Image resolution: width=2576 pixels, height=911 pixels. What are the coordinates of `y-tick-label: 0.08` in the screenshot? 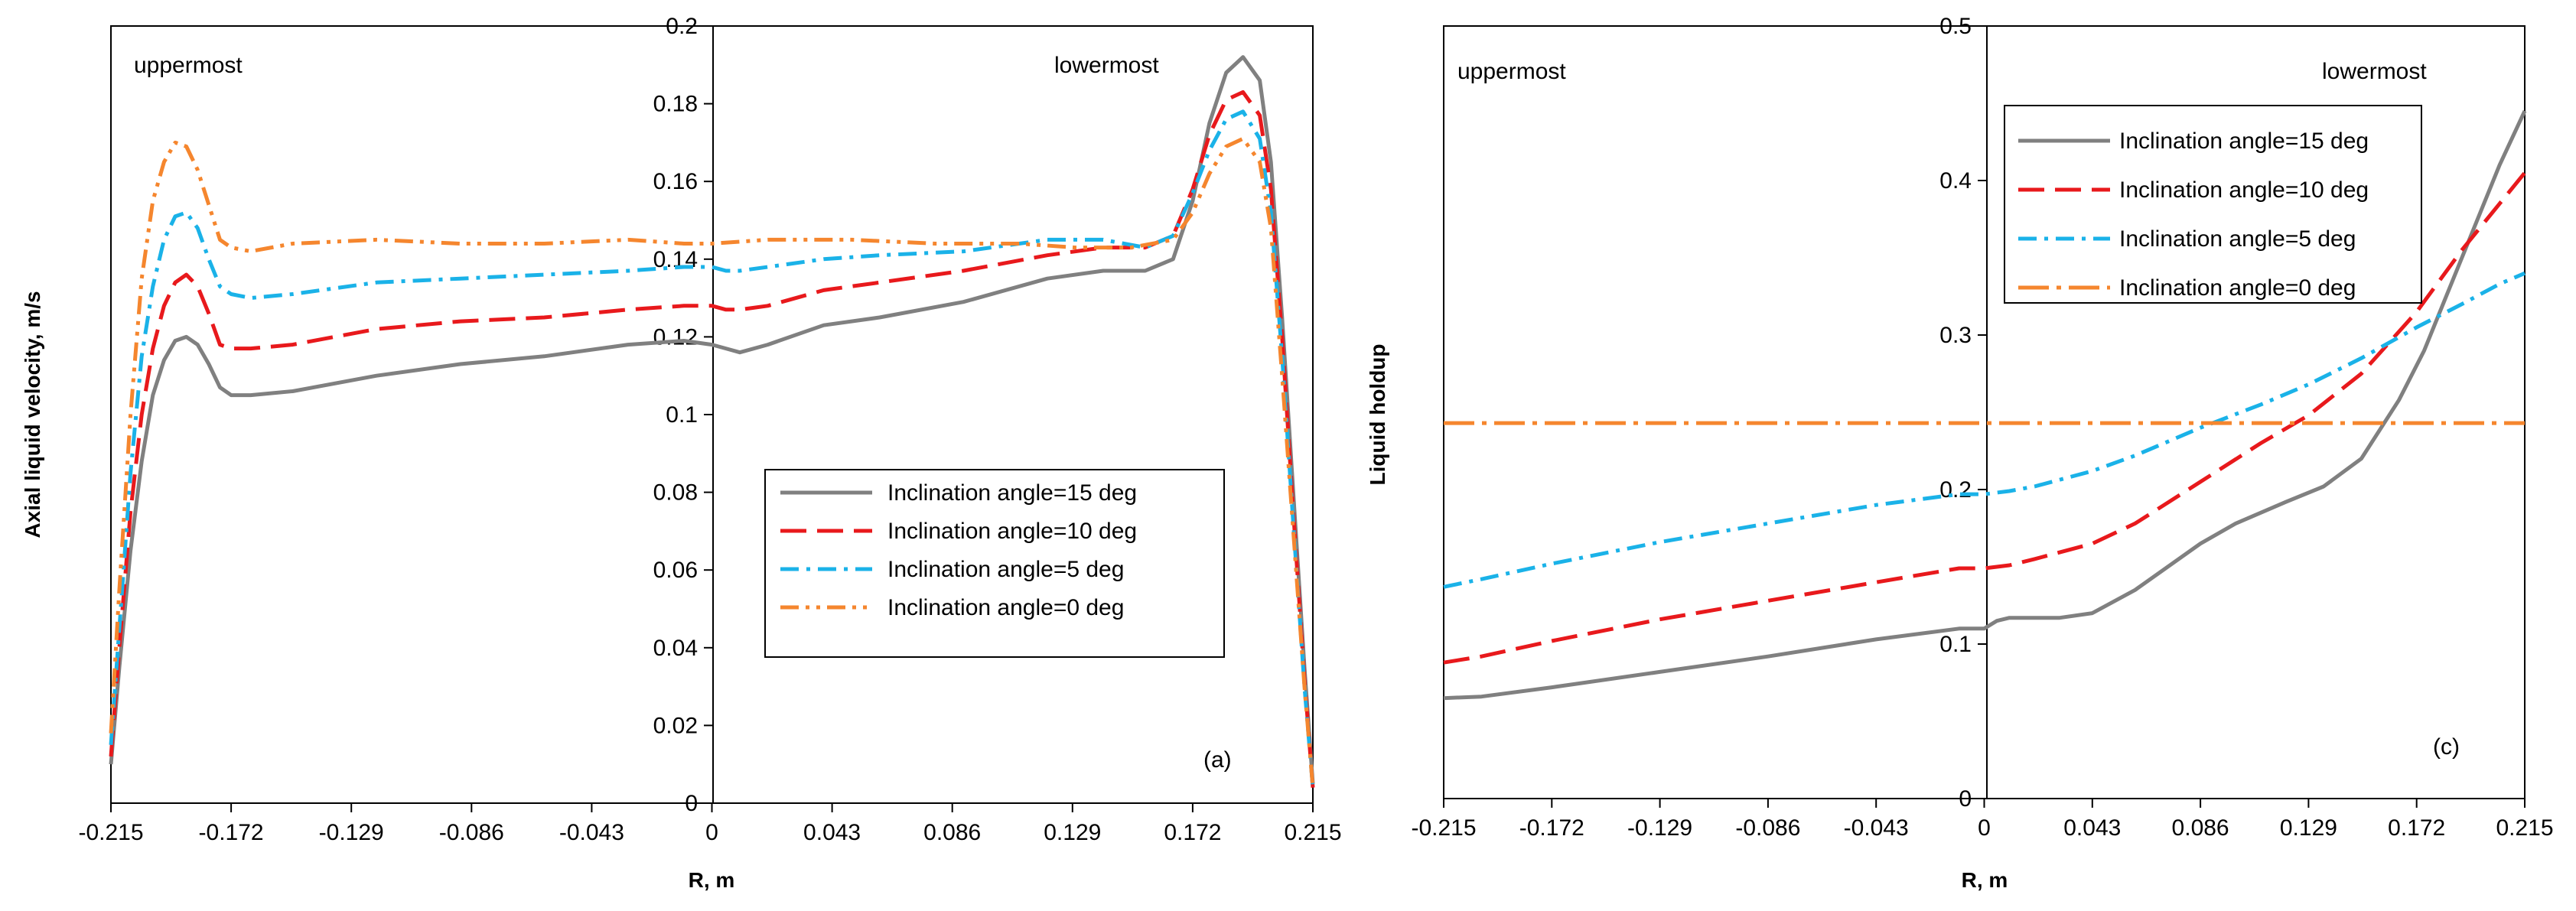 It's located at (676, 493).